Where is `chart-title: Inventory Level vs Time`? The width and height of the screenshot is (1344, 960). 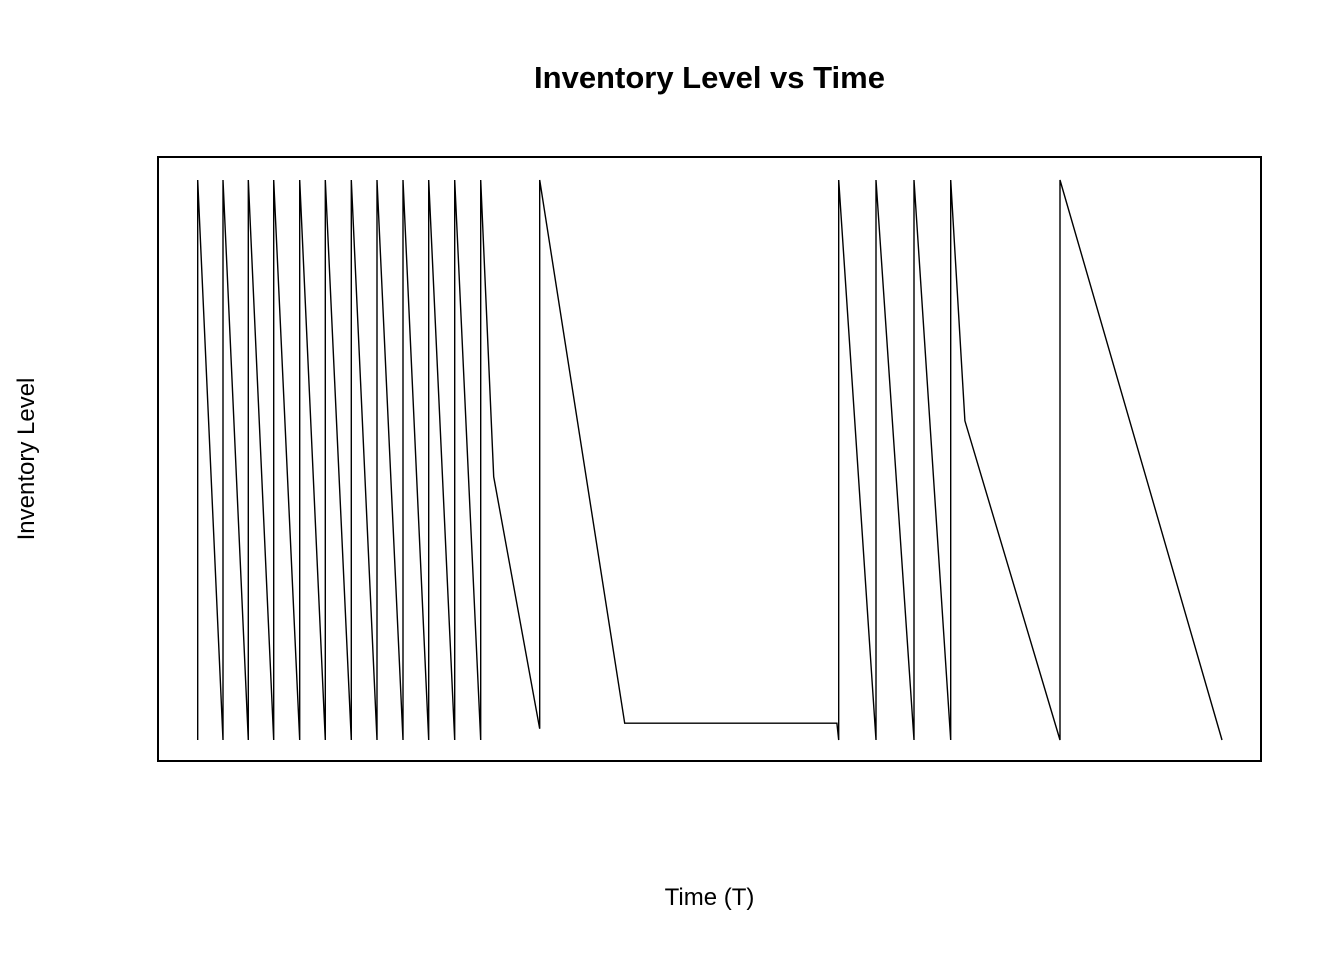
chart-title: Inventory Level vs Time is located at coordinates (709, 77).